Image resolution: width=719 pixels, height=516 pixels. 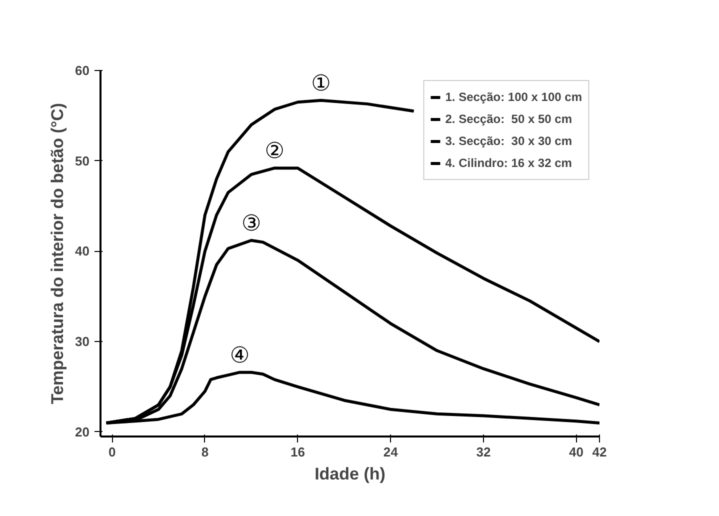 I want to click on annotation: ③, so click(x=252, y=223).